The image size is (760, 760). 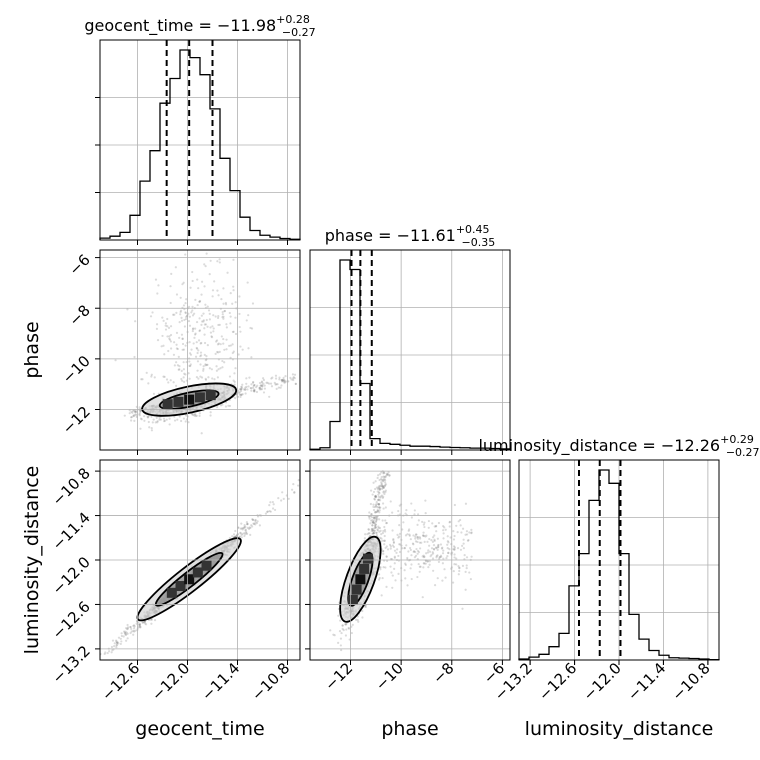 I want to click on panel-content, so click(x=184, y=583).